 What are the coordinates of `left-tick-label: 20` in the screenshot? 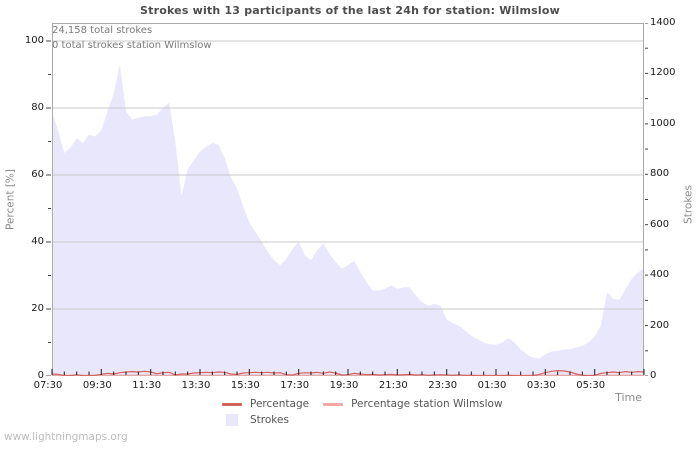 It's located at (37, 308).